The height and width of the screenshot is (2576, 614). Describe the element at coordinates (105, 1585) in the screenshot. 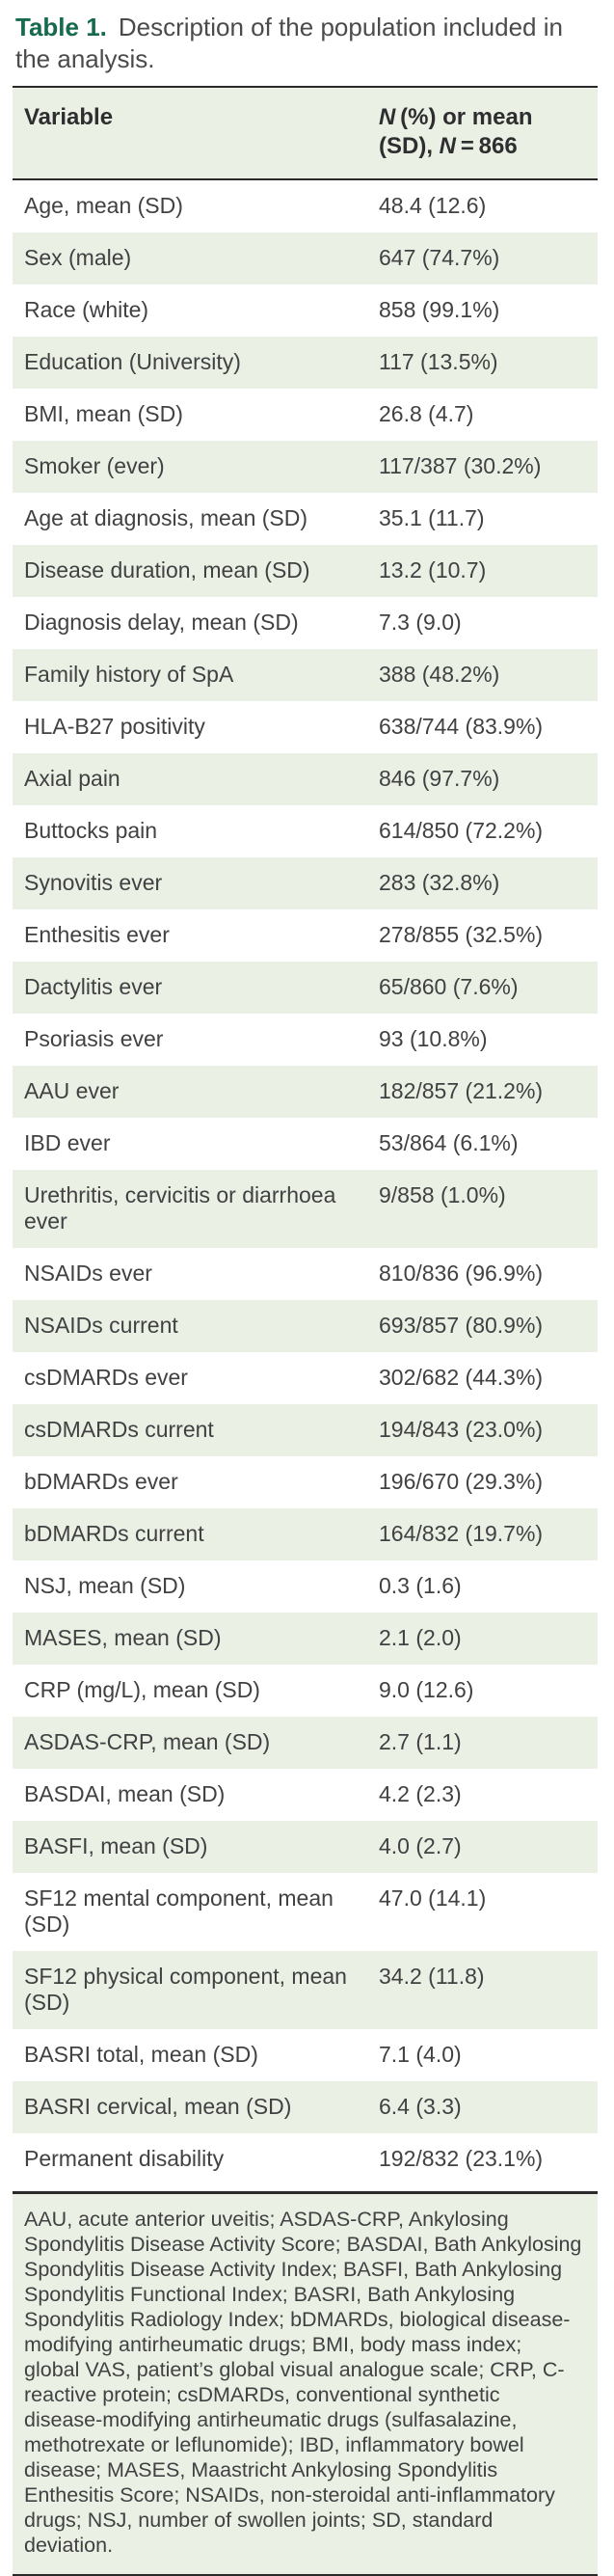

I see `row-label: NSJ, mean (SD)` at that location.